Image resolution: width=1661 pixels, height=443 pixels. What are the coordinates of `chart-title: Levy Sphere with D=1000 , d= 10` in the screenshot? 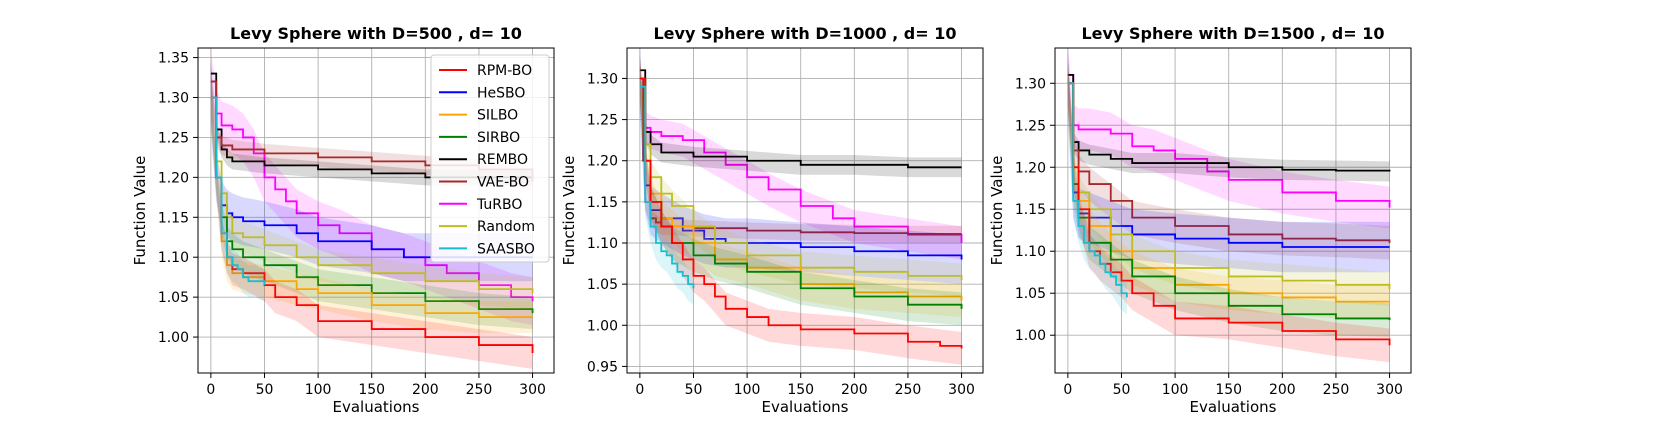 It's located at (804, 33).